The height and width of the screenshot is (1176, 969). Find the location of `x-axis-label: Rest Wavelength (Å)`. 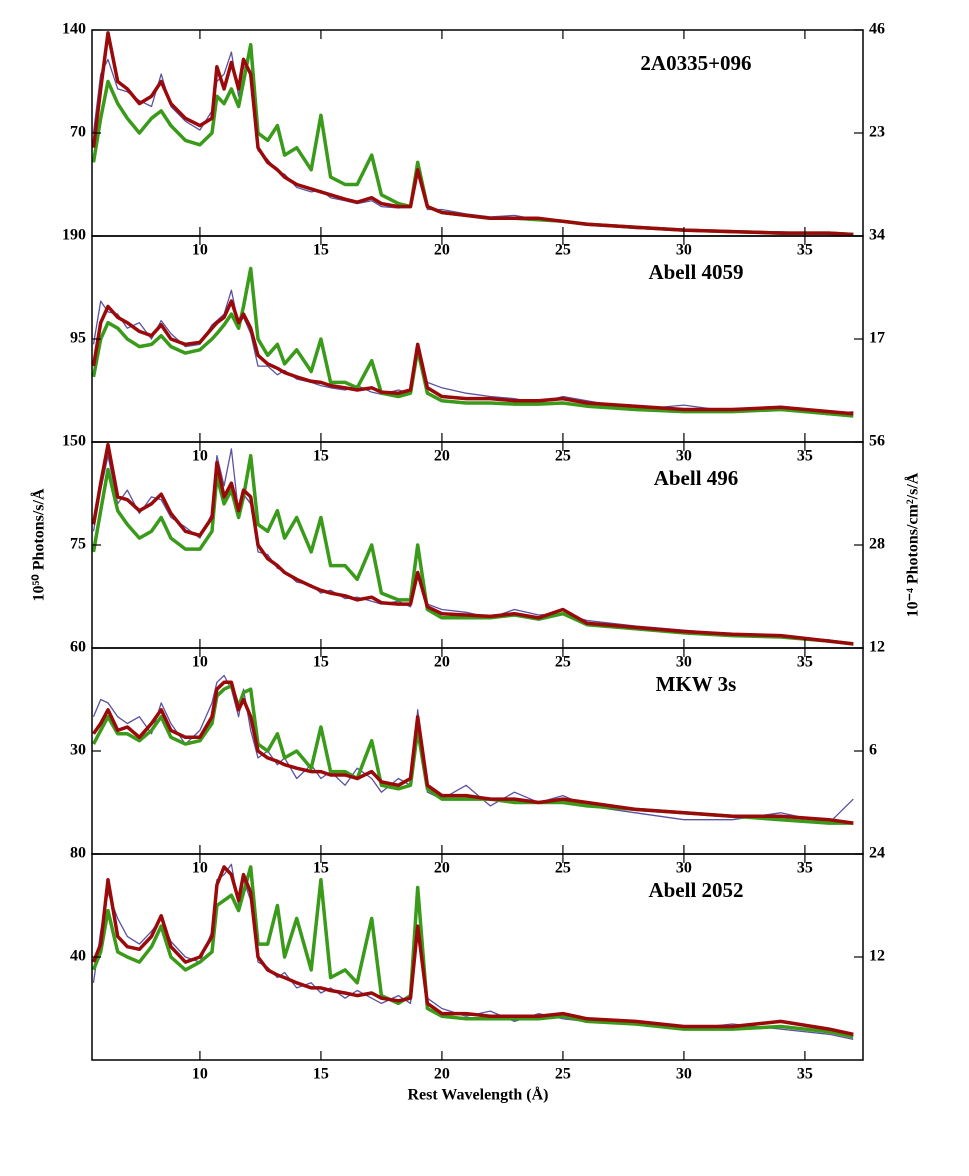

x-axis-label: Rest Wavelength (Å) is located at coordinates (477, 1095).